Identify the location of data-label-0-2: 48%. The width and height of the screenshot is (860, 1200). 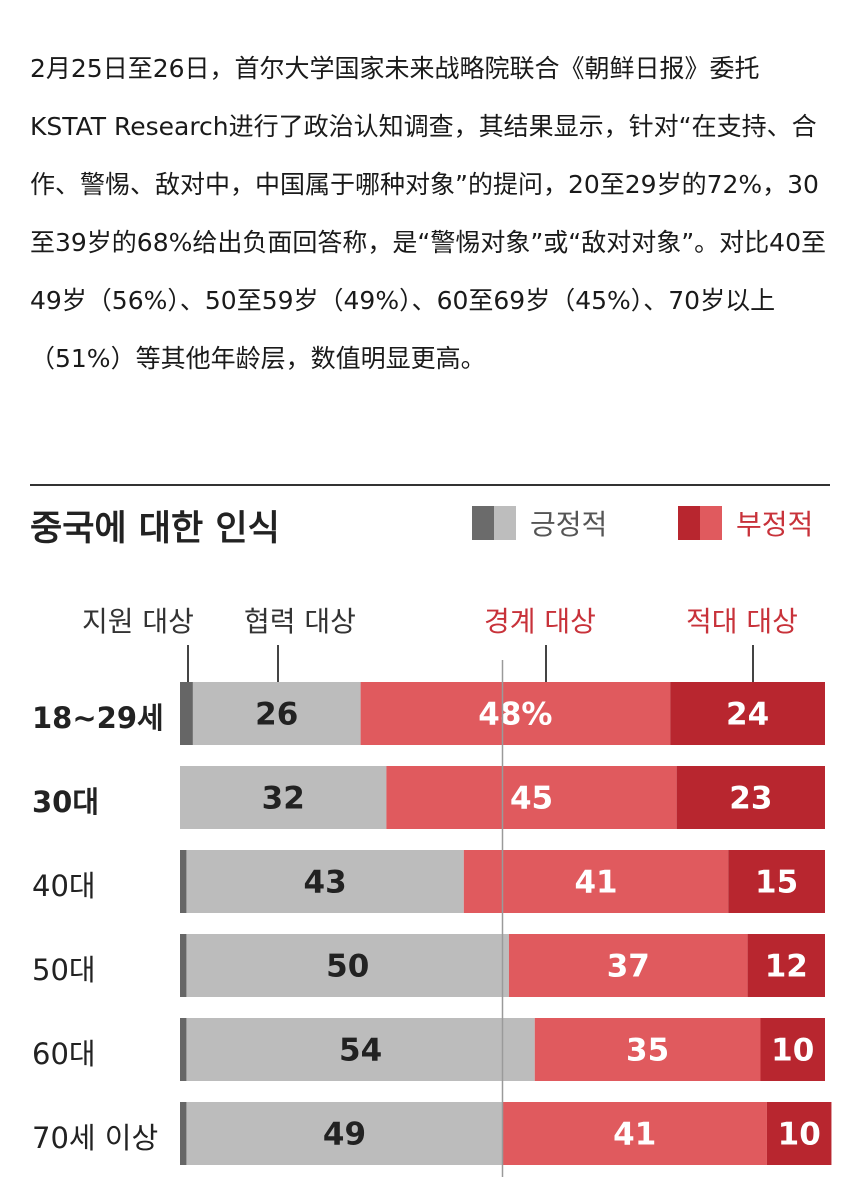
(515, 715).